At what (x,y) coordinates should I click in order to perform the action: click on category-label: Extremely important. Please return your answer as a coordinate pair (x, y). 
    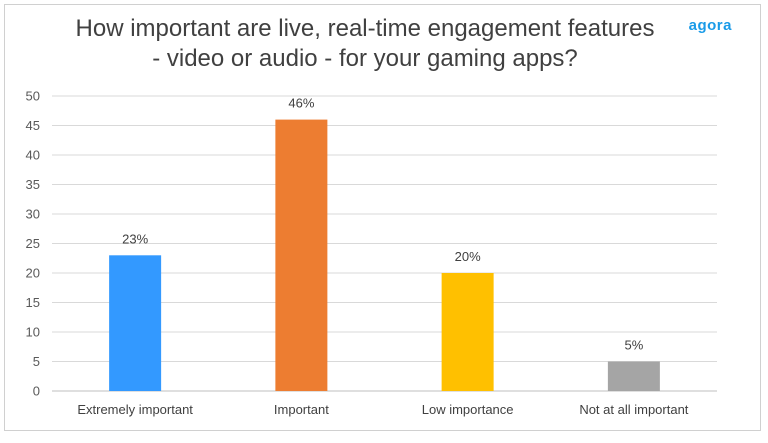
    Looking at the image, I should click on (135, 409).